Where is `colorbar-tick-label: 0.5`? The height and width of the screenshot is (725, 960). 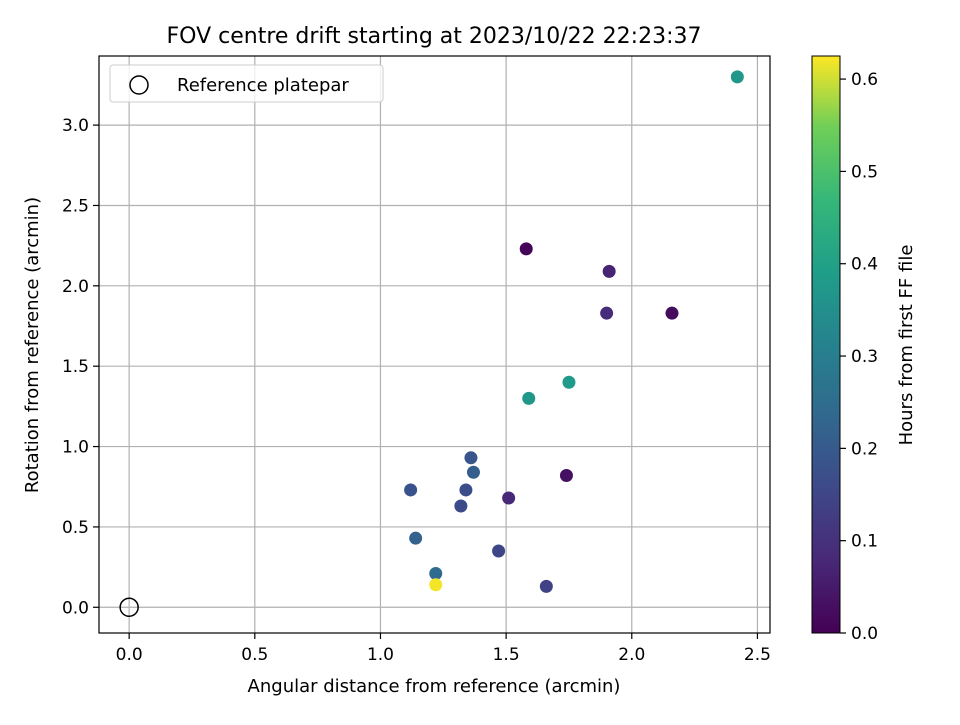
colorbar-tick-label: 0.5 is located at coordinates (864, 172).